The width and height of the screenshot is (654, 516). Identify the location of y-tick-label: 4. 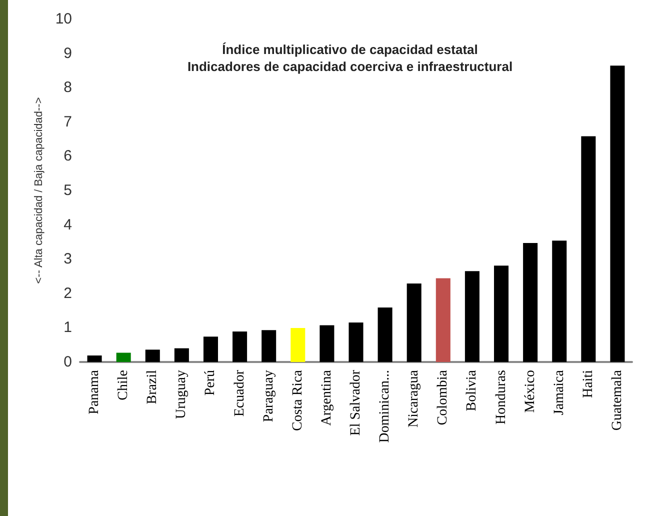
(68, 225).